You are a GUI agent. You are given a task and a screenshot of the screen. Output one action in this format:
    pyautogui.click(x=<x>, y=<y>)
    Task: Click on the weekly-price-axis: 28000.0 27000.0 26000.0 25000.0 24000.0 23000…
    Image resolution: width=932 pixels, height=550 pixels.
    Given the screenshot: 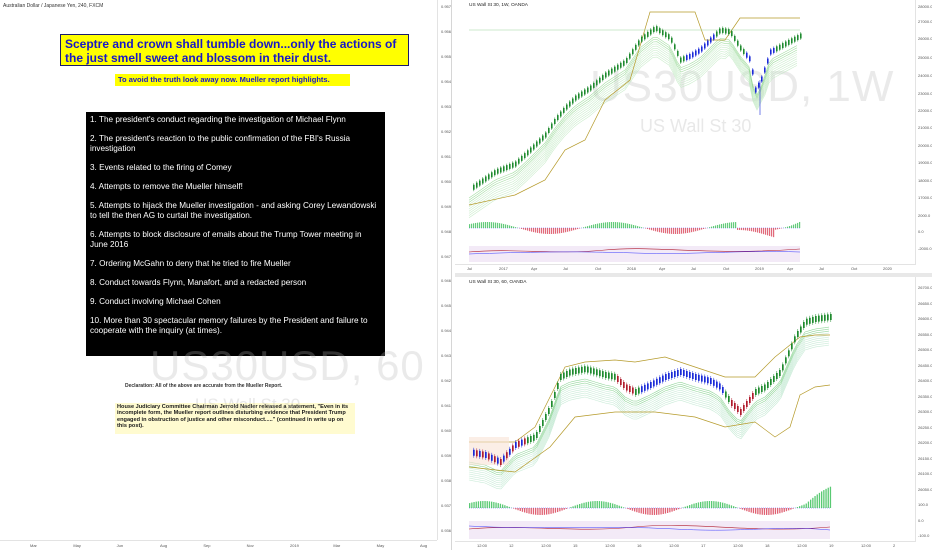 What is the action you would take?
    pyautogui.click(x=923, y=132)
    